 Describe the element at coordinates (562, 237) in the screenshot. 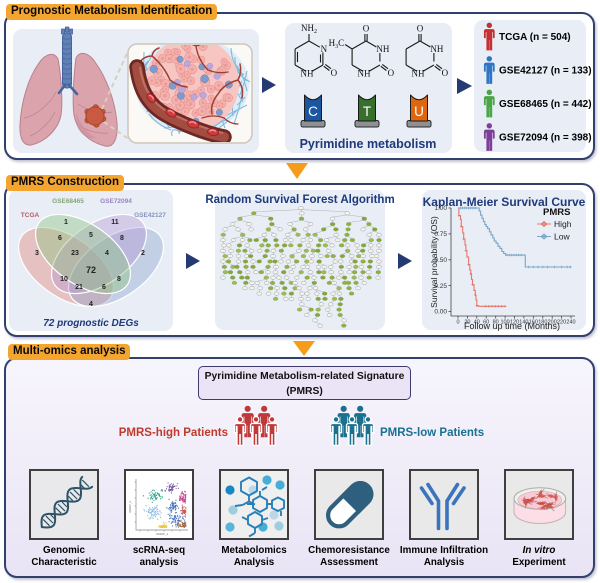

I see `svg-text: Low` at that location.